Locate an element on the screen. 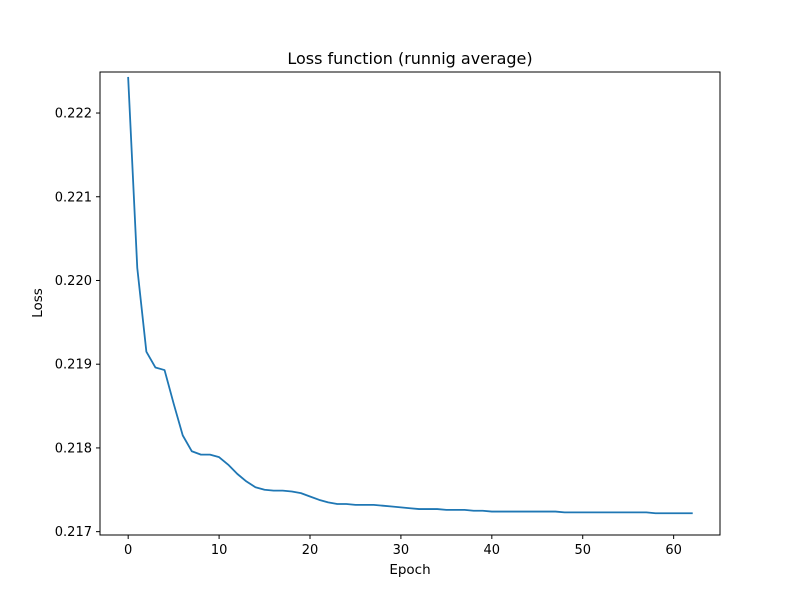 This screenshot has width=800, height=600. chart-title: Loss function (runnig average) is located at coordinates (409, 58).